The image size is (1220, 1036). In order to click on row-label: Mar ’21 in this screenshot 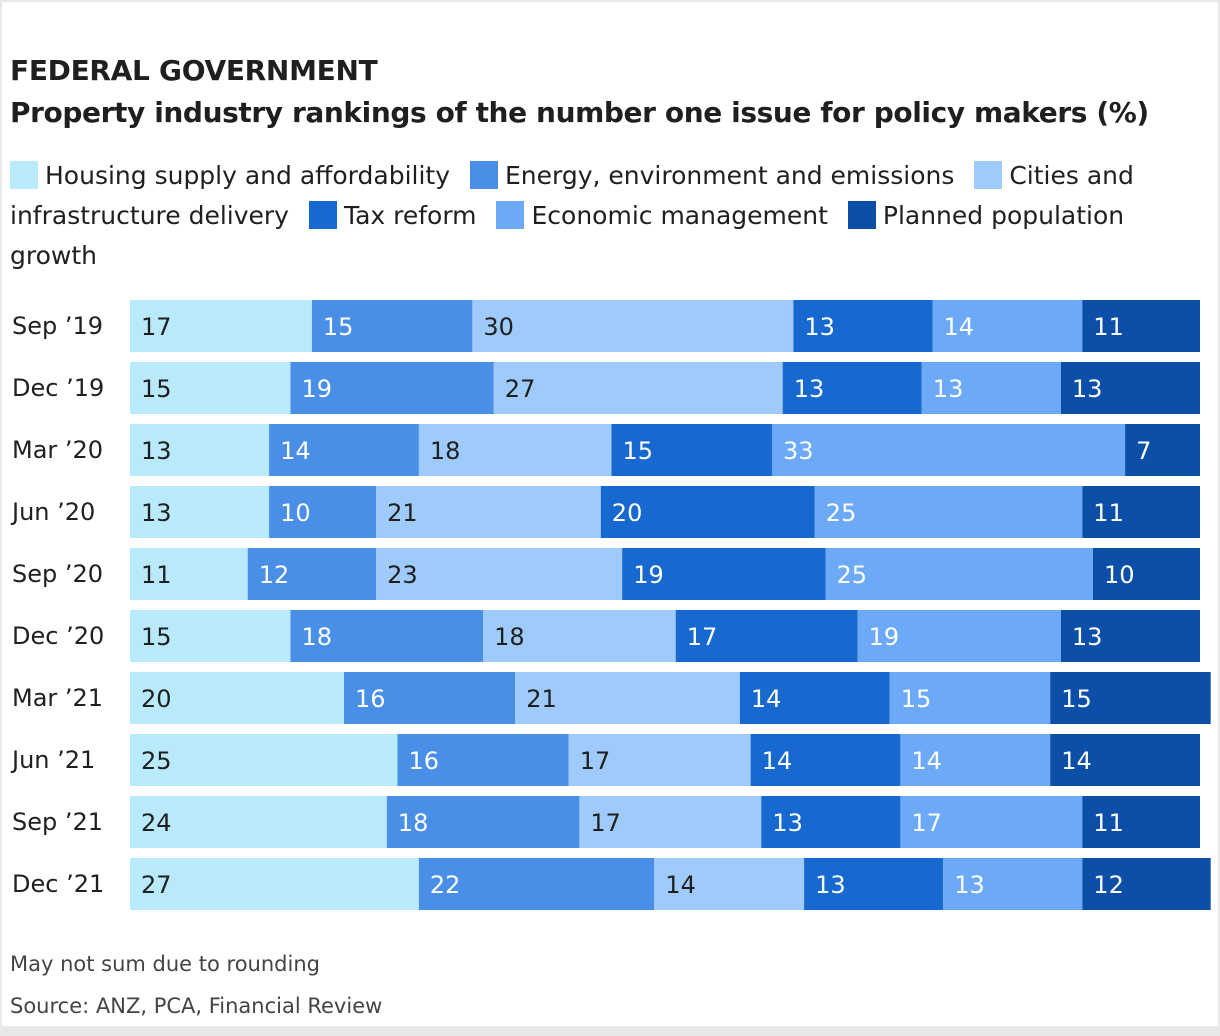, I will do `click(57, 698)`.